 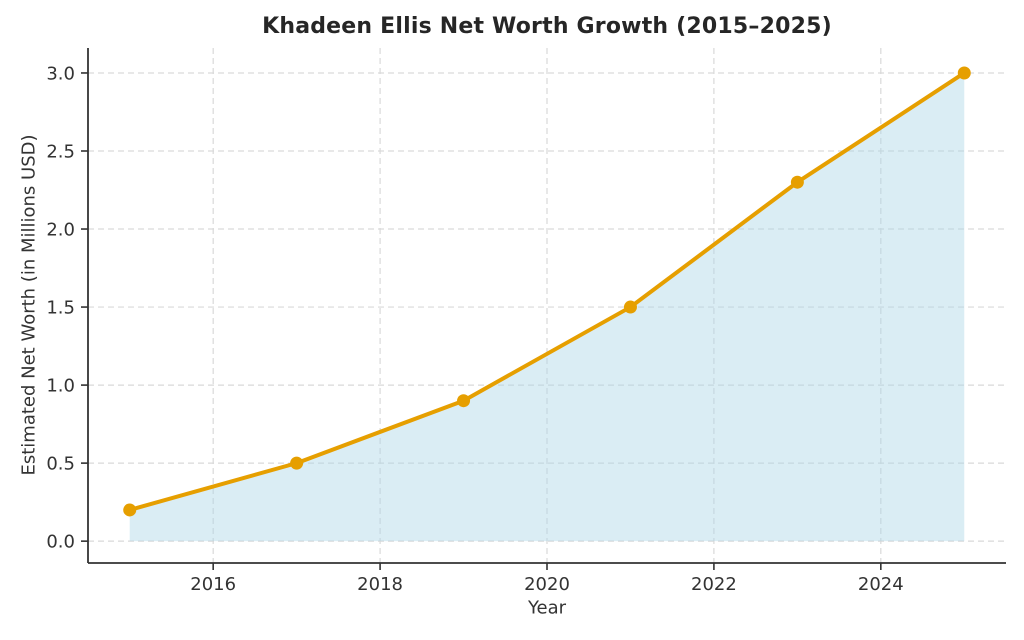 I want to click on data-point-2023, so click(x=797, y=182).